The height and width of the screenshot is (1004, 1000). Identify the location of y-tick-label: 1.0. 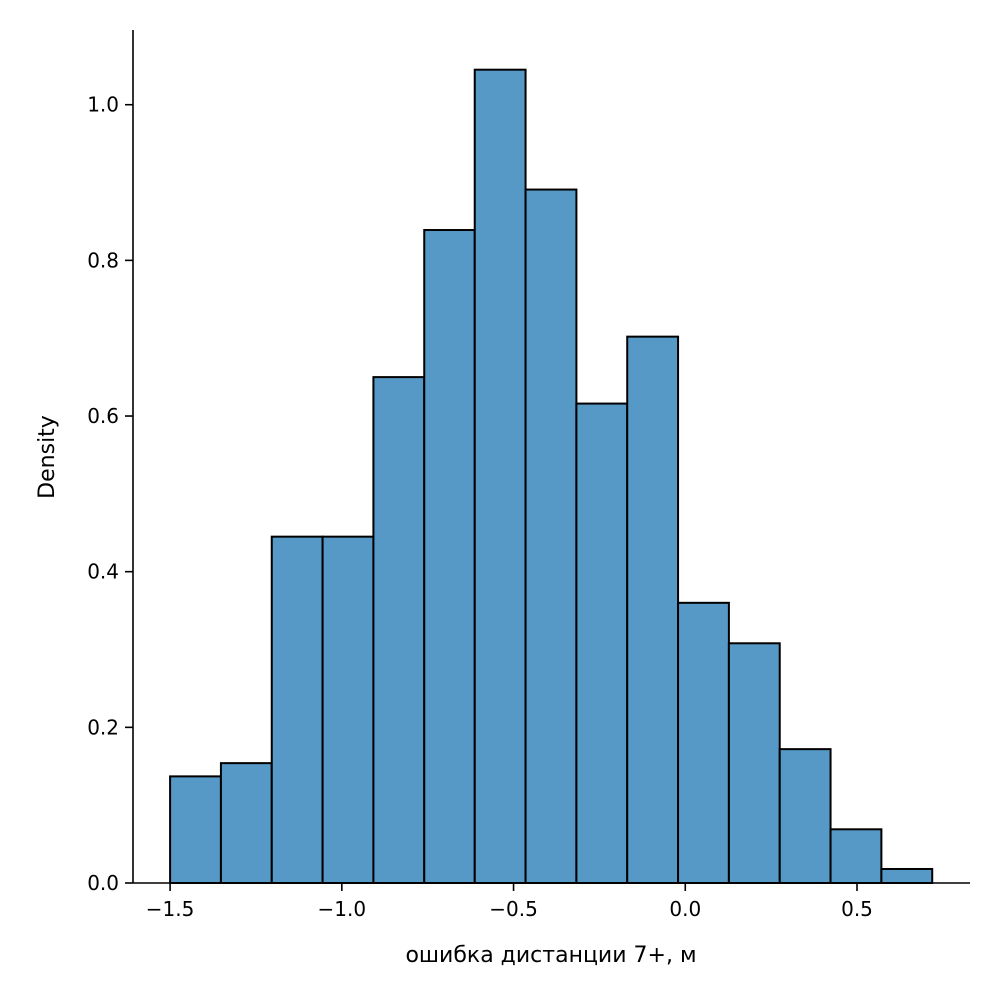
(103, 105).